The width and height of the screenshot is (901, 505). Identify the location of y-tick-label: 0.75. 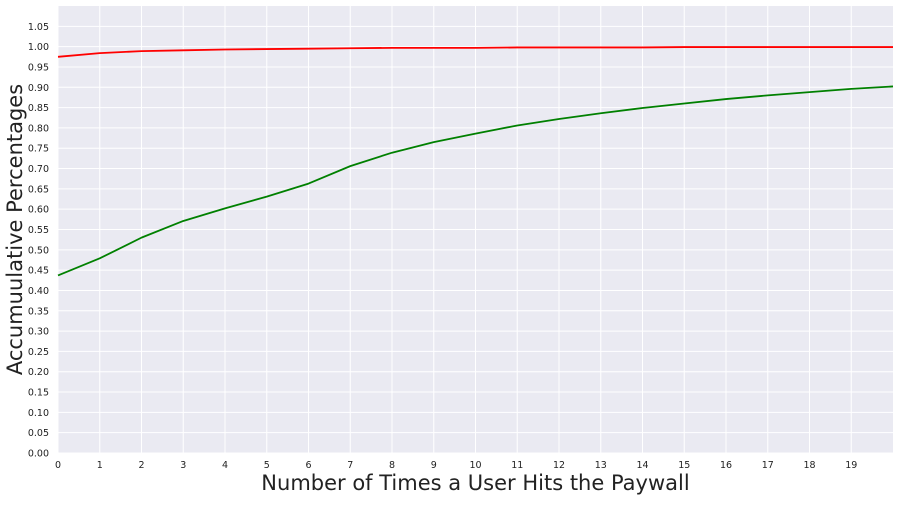
(38, 149).